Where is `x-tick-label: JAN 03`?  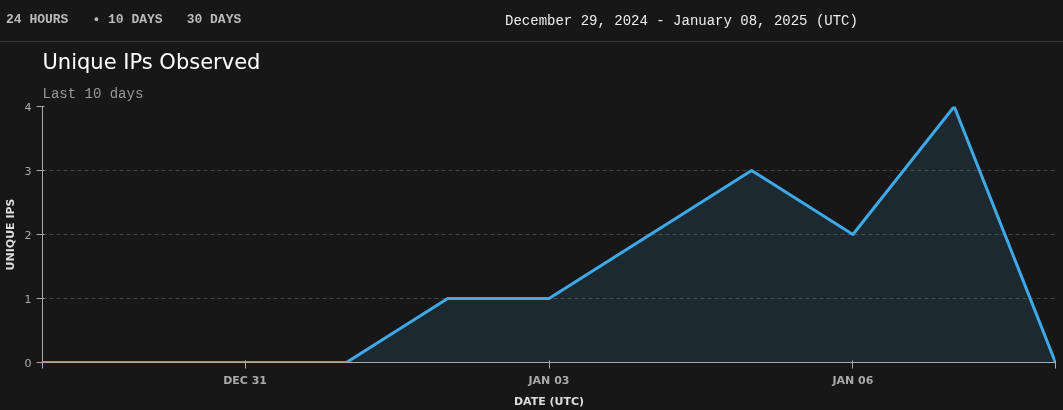
x-tick-label: JAN 03 is located at coordinates (548, 380).